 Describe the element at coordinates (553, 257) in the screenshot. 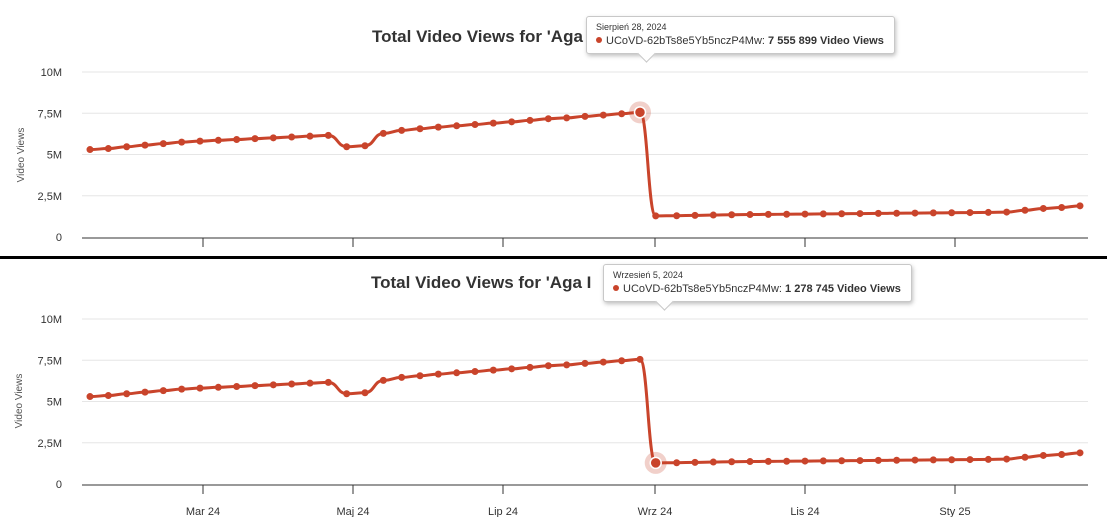

I see `panel-divider` at that location.